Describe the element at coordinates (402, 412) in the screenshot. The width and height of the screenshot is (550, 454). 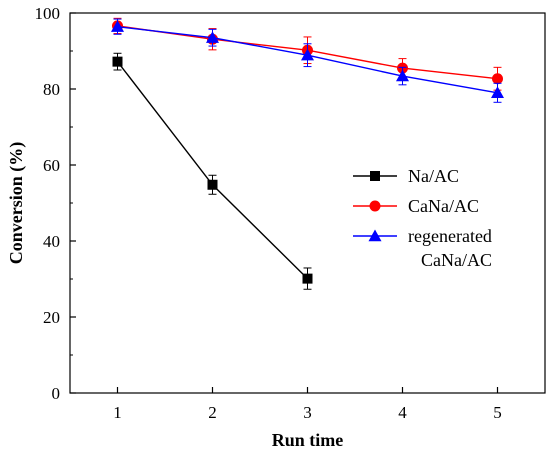
I see `x-tick-label: 4` at that location.